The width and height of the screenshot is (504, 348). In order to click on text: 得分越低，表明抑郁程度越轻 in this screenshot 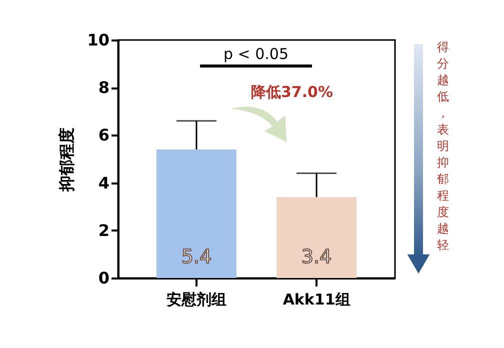, I will do `click(443, 146)`.